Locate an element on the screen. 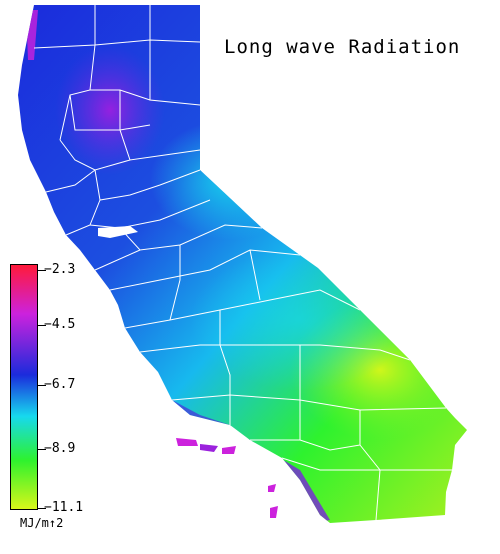 The image size is (500, 554). legend-unit: MJ/m↑2 is located at coordinates (42, 523).